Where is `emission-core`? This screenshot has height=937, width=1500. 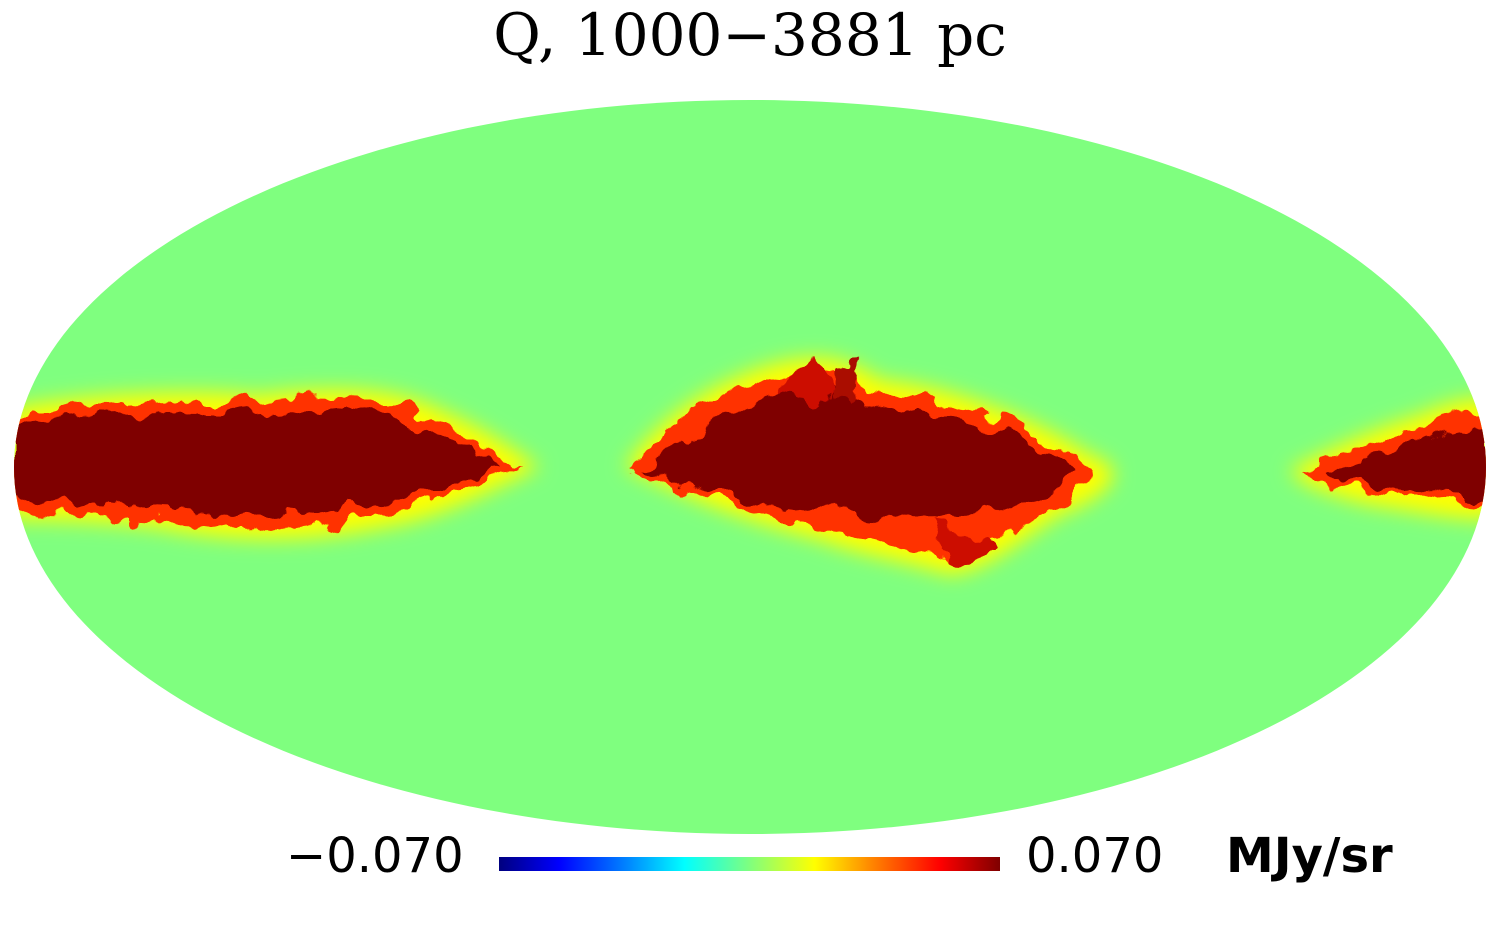 emission-core is located at coordinates (750, 454).